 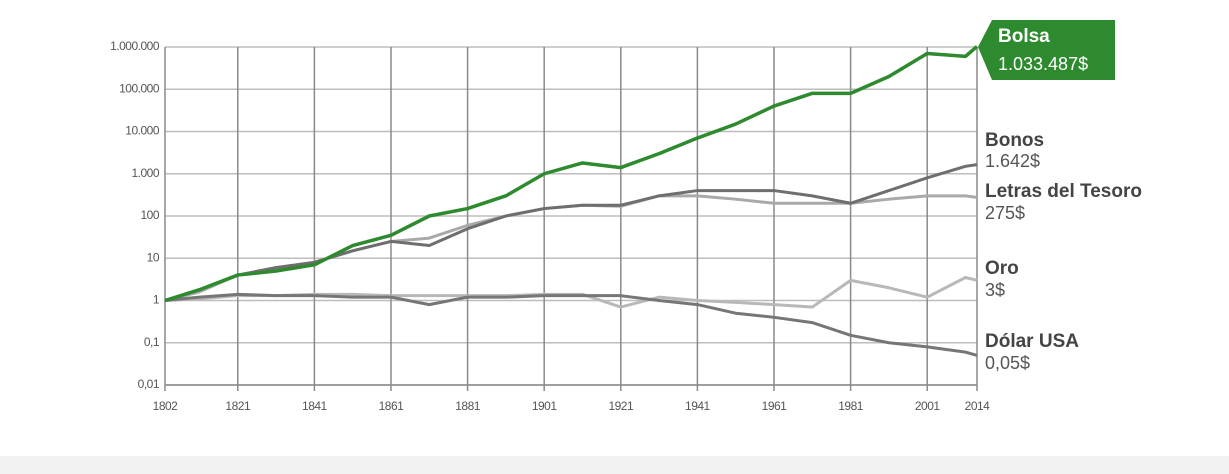 I want to click on value-label: 0,05$, so click(x=1007, y=363).